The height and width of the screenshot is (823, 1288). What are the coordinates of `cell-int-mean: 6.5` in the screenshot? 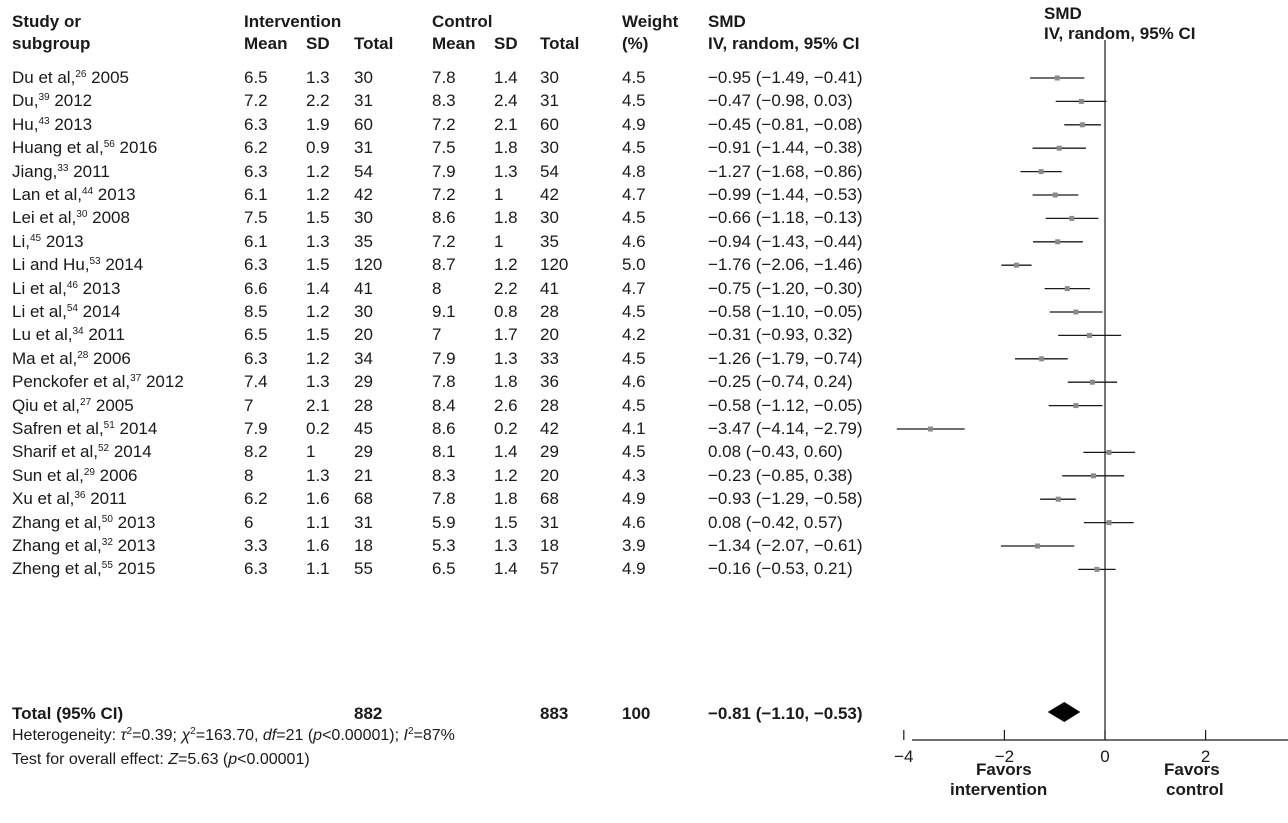 It's located at (256, 335).